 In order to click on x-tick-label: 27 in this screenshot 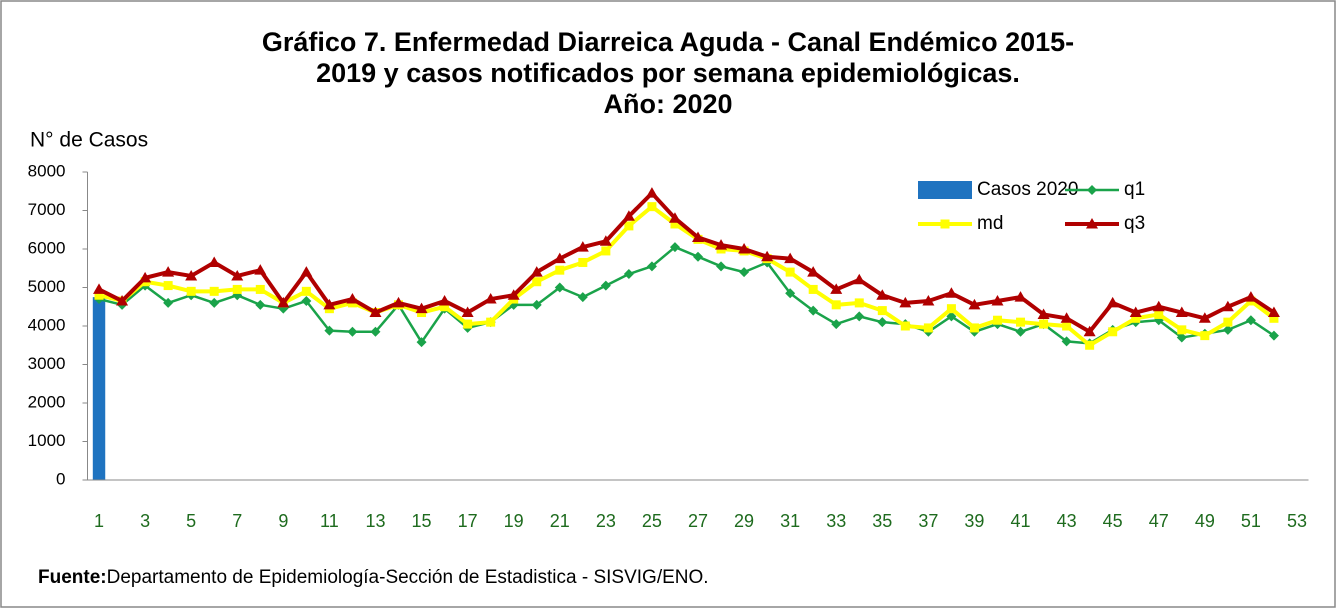, I will do `click(698, 521)`.